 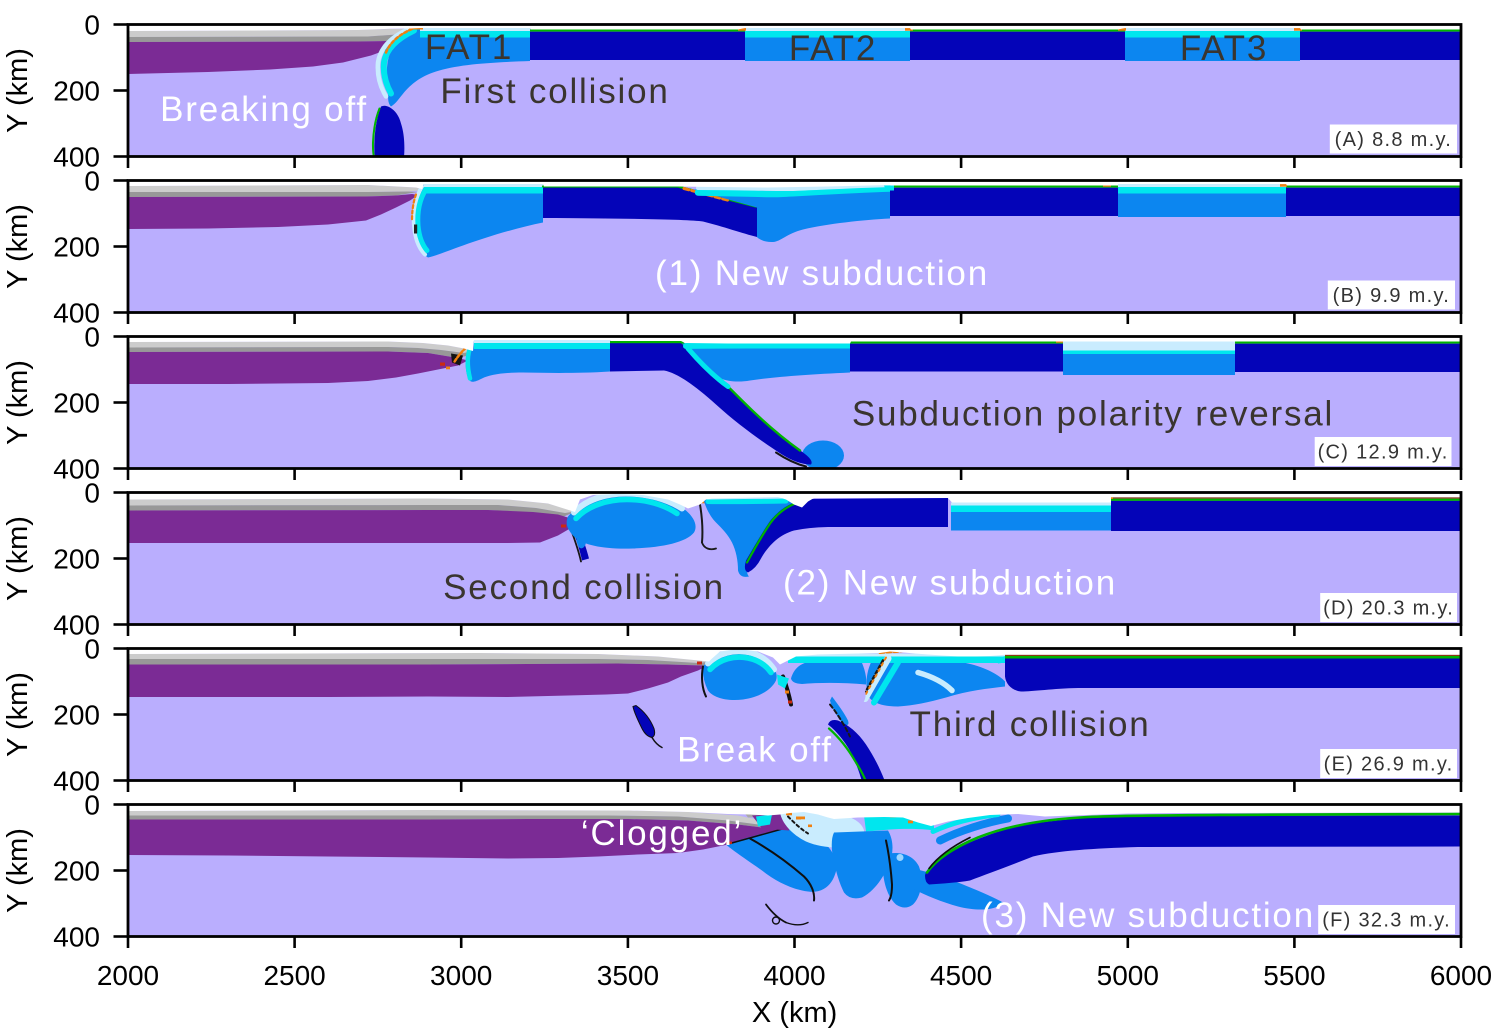 I want to click on svg-text: (D) 20.3 m.y., so click(x=1388, y=609).